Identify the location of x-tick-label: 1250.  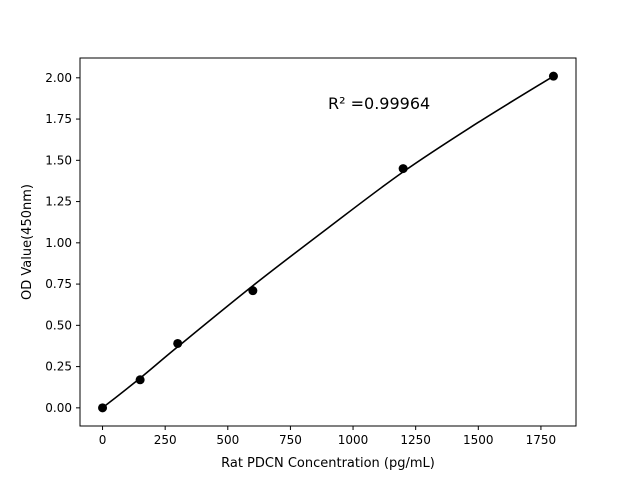
(415, 440).